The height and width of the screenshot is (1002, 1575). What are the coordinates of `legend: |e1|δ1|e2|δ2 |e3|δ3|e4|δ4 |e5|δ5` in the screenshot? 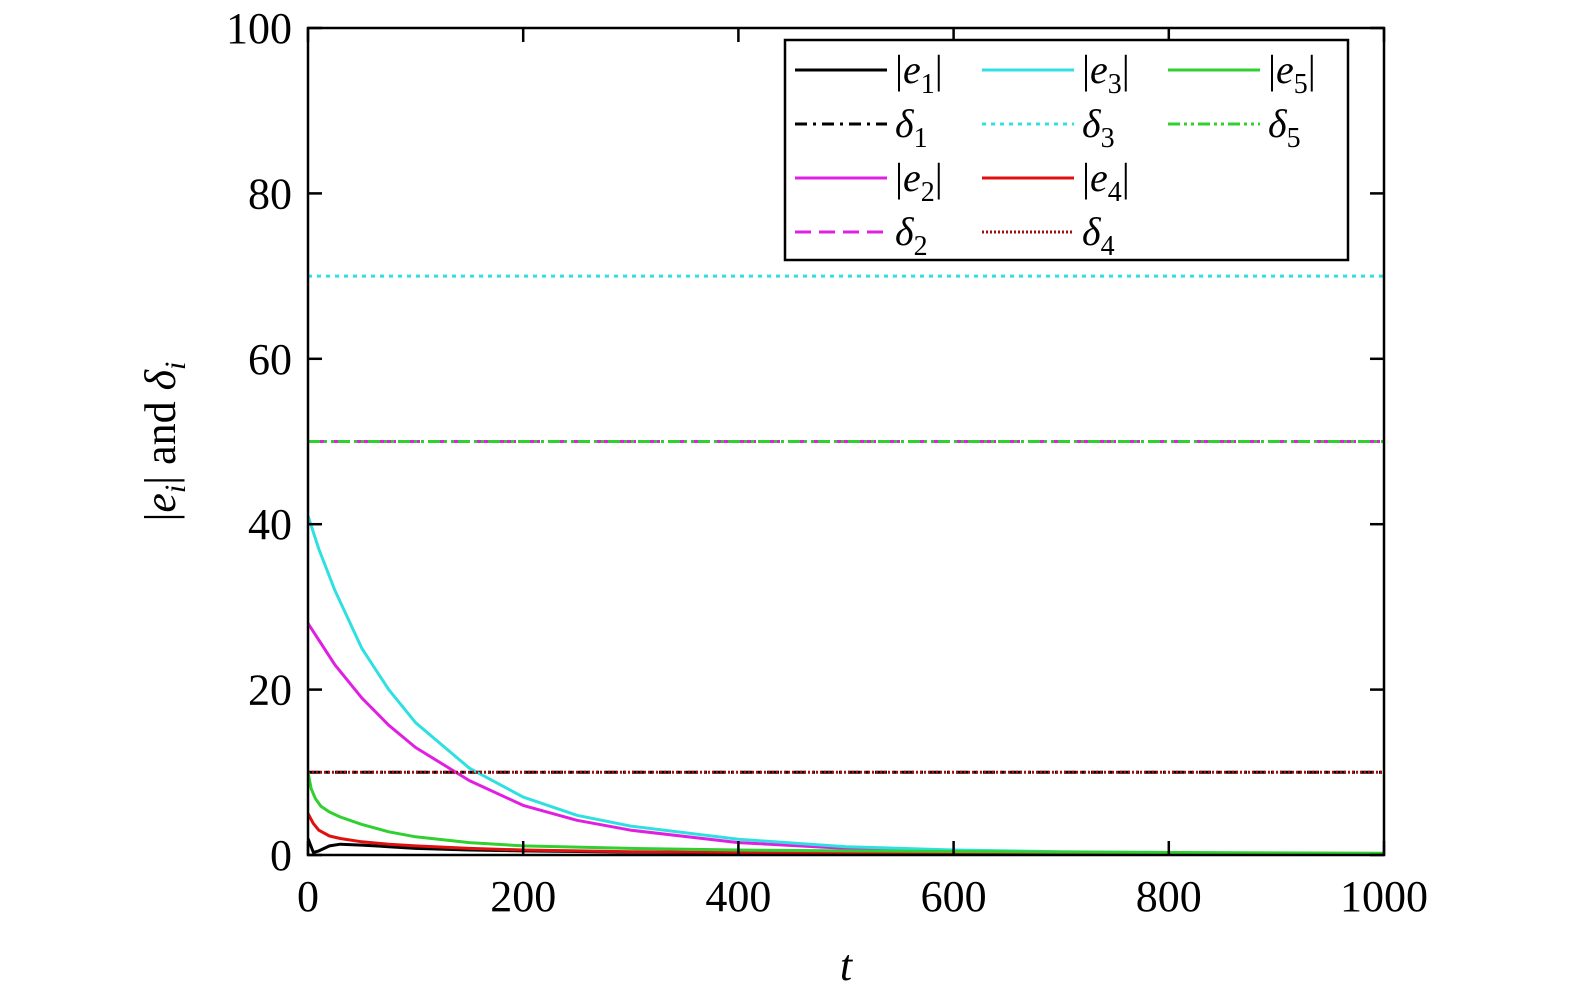 It's located at (1066, 150).